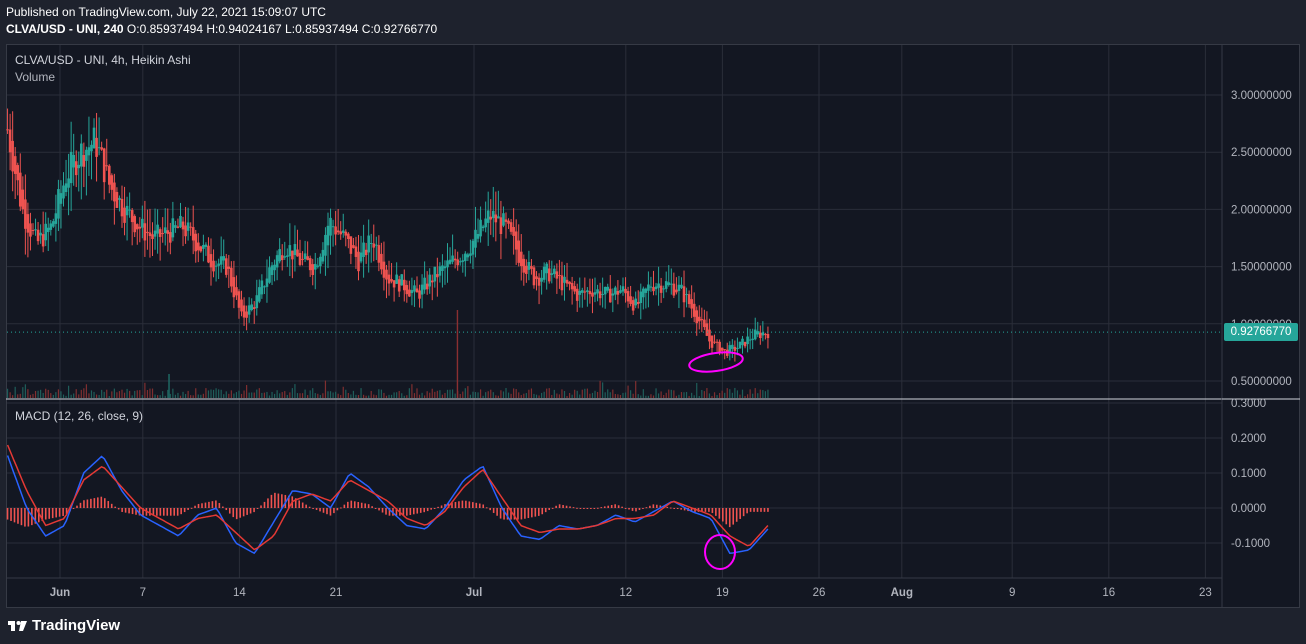  Describe the element at coordinates (902, 593) in the screenshot. I see `time-tick-label: Aug` at that location.